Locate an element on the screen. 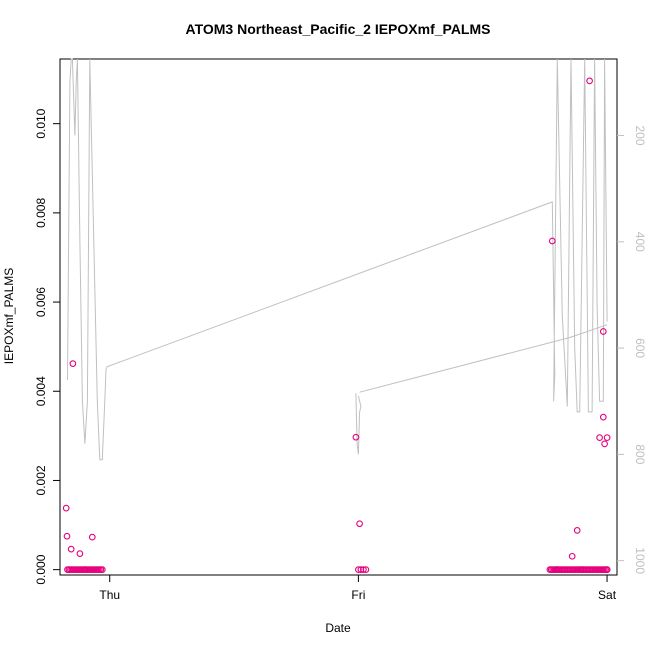 Image resolution: width=650 pixels, height=650 pixels. x-axis: Thu Fri Sat is located at coordinates (358, 588).